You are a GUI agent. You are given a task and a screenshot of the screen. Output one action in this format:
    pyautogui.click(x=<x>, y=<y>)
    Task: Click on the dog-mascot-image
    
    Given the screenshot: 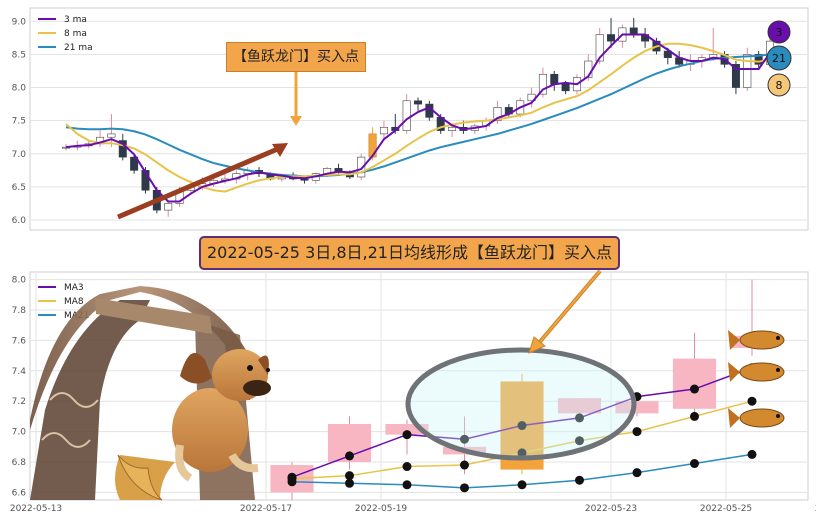 What is the action you would take?
    pyautogui.click(x=193, y=425)
    